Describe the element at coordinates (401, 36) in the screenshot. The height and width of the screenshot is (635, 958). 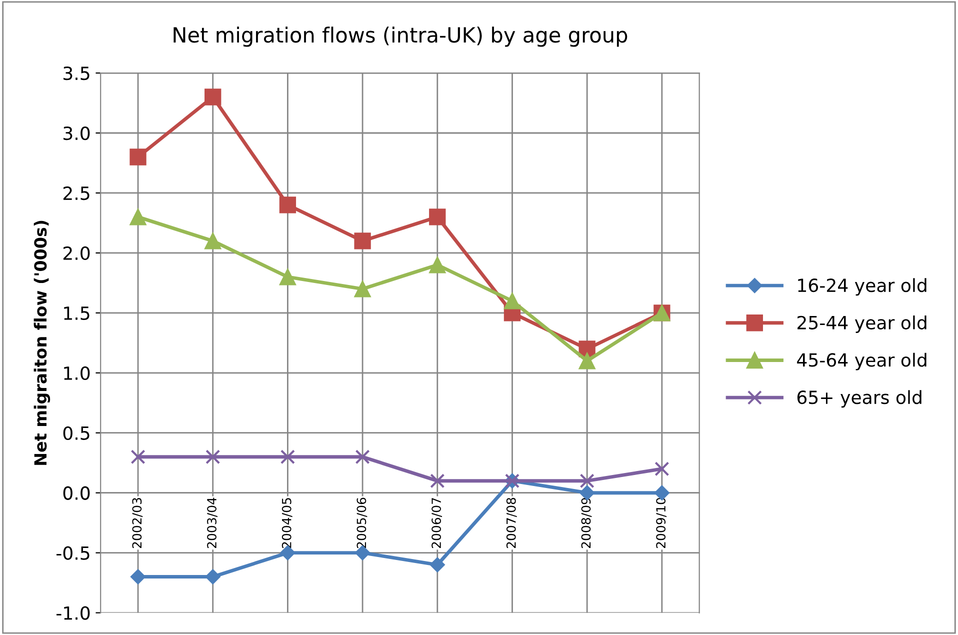
I see `chart-title: Net migration flows (intra-UK) by age group` at that location.